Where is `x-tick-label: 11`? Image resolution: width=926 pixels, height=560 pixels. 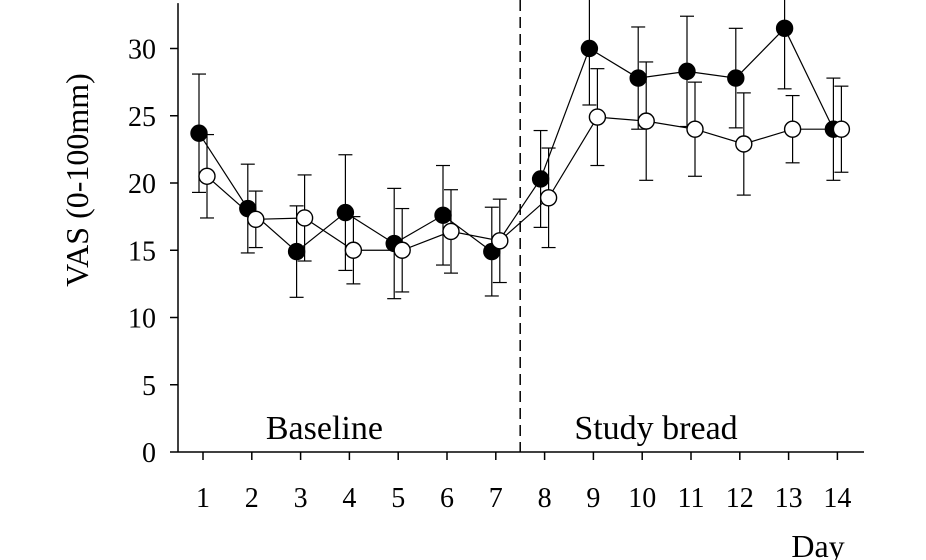
x-tick-label: 11 is located at coordinates (691, 498).